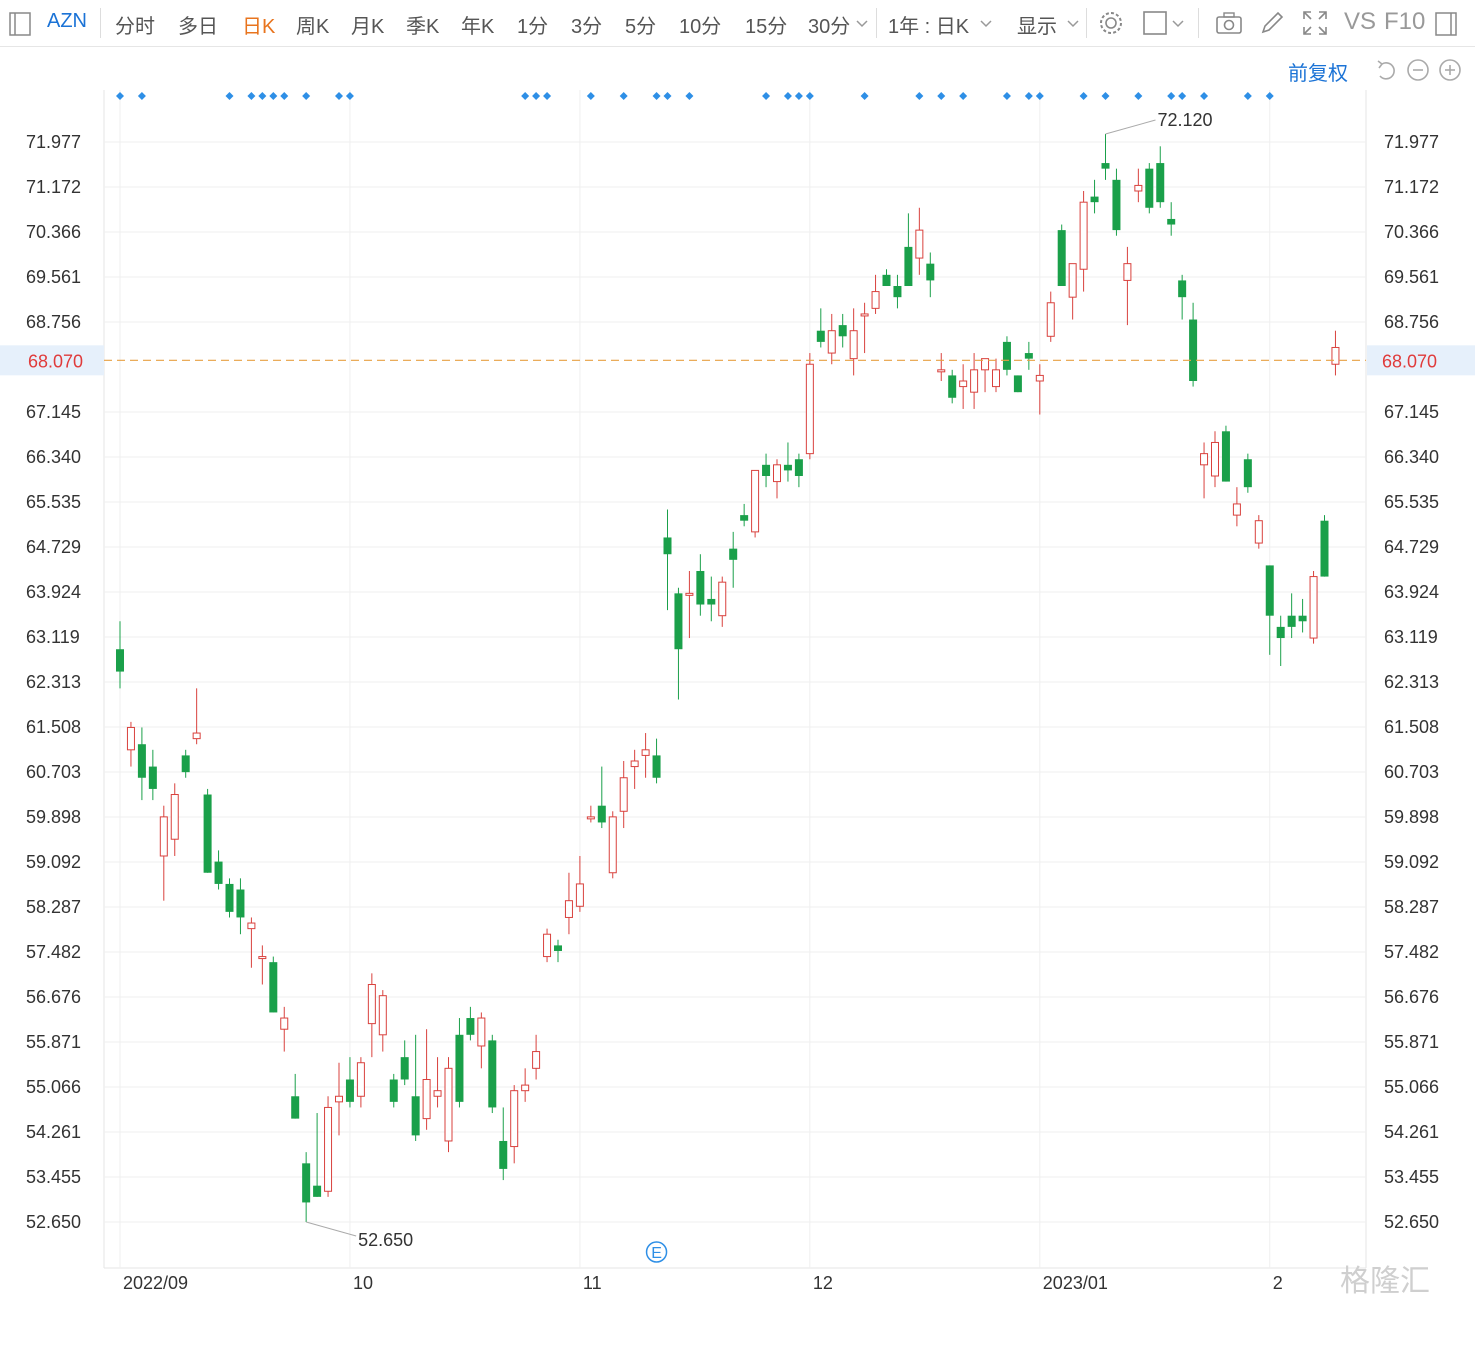  I want to click on f10-button: F10, so click(1405, 21).